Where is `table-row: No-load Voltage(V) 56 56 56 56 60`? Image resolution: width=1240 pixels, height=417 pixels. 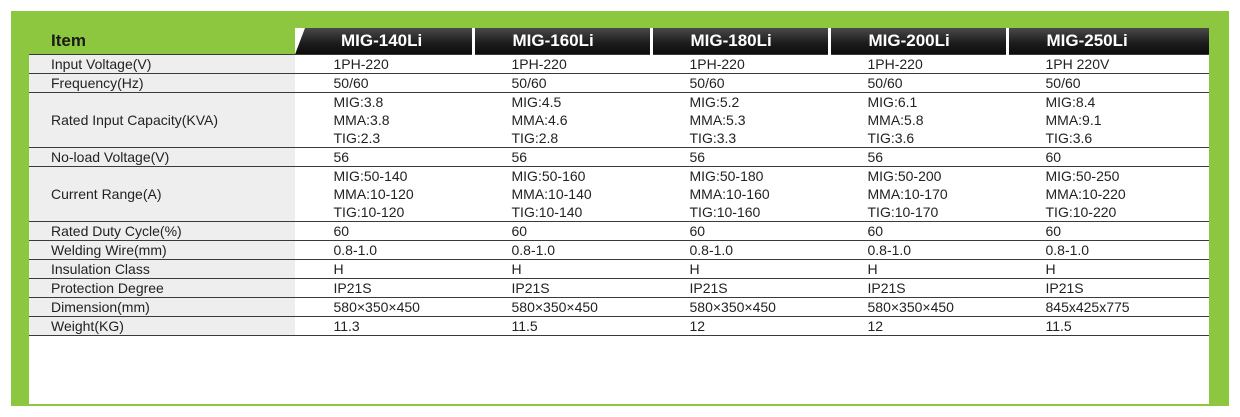
table-row: No-load Voltage(V) 56 56 56 56 60 is located at coordinates (619, 157).